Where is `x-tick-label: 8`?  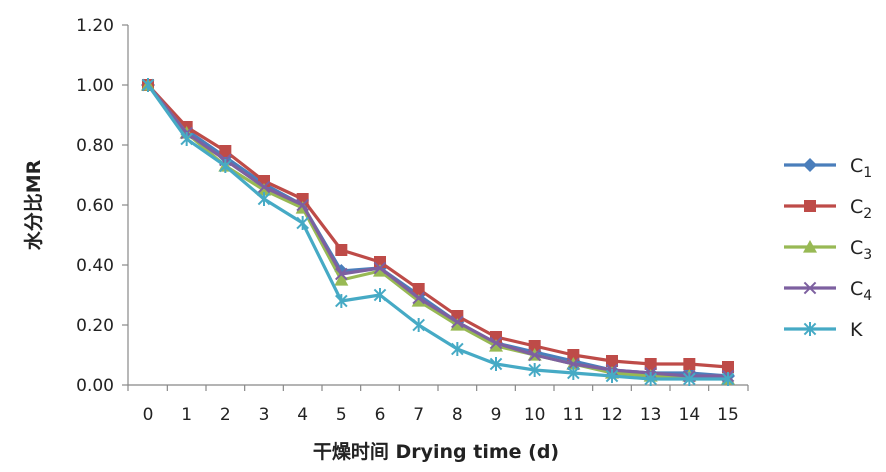
x-tick-label: 8 is located at coordinates (457, 415).